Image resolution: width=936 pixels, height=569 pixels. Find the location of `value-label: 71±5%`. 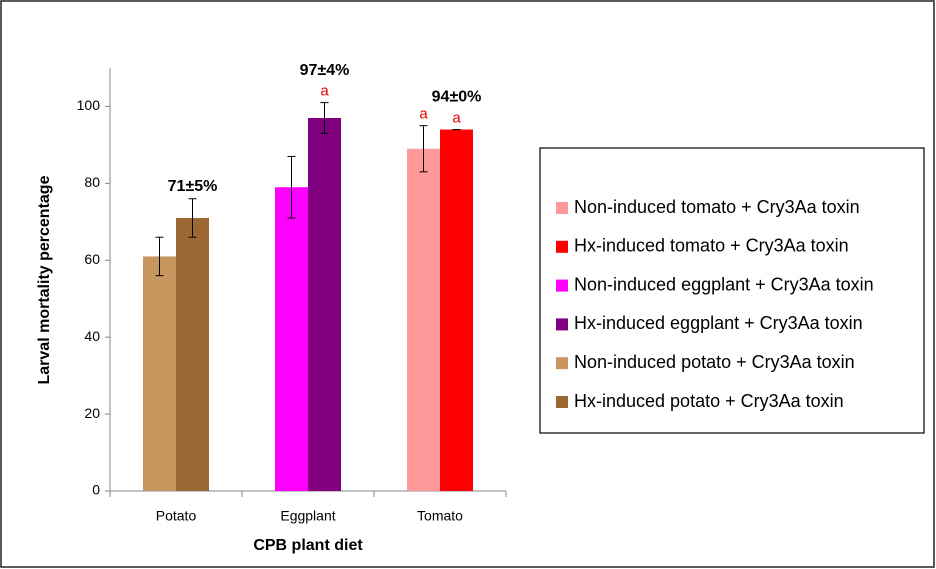

value-label: 71±5% is located at coordinates (193, 186).